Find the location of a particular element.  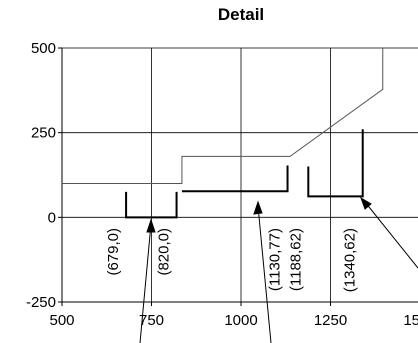

x-tick-label: 1500 is located at coordinates (410, 320).